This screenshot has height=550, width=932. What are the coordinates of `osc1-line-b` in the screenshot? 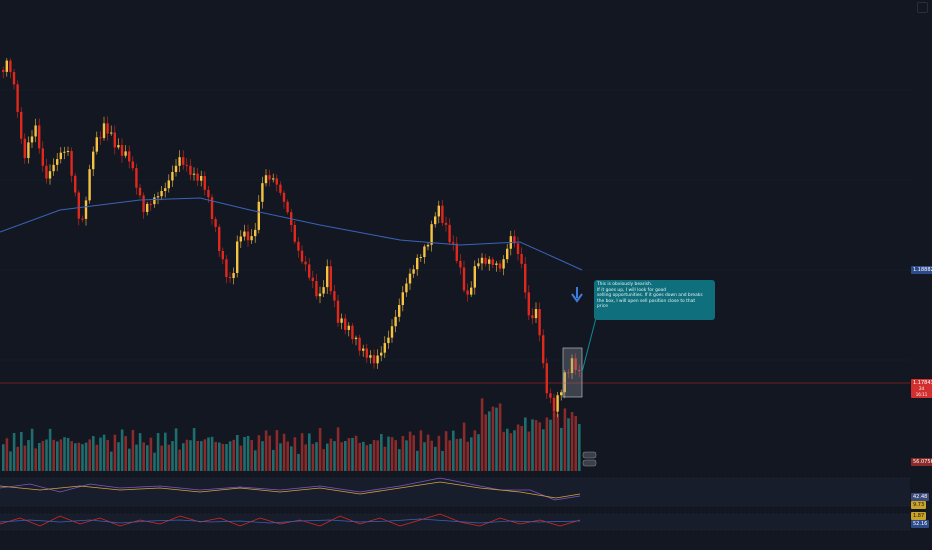 It's located at (290, 490).